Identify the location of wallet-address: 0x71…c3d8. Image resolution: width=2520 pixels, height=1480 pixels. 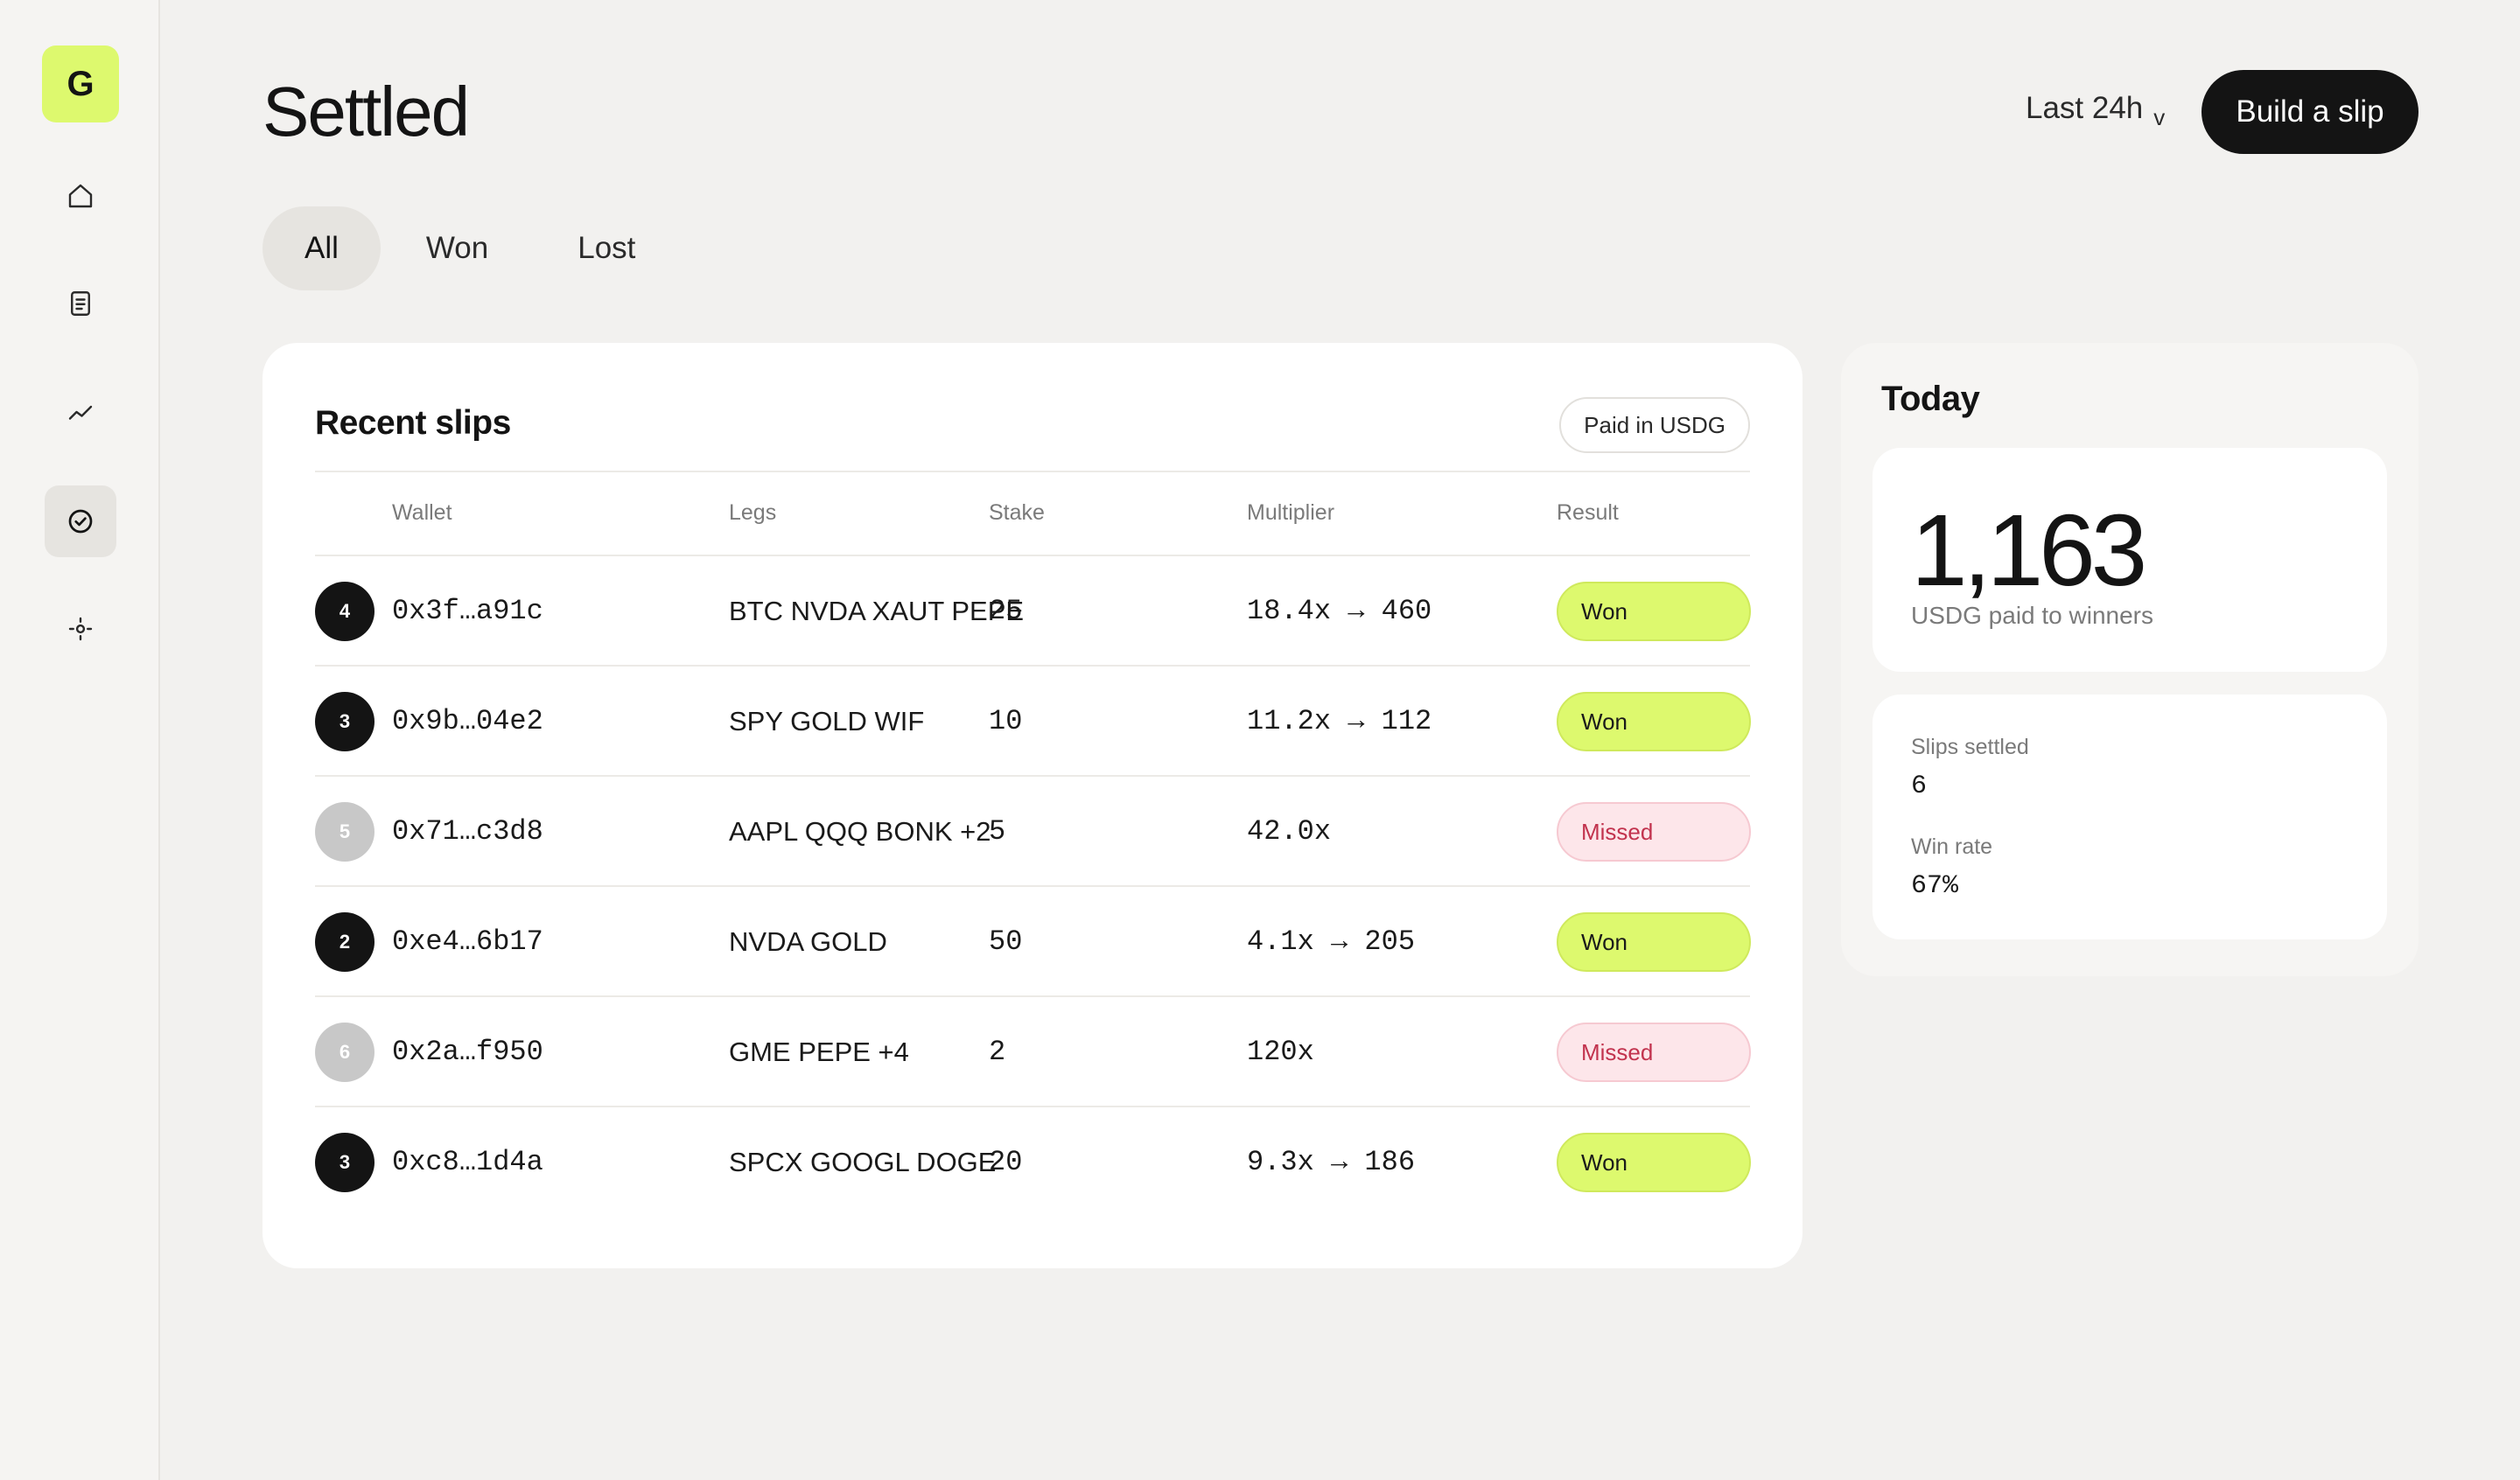
(467, 832).